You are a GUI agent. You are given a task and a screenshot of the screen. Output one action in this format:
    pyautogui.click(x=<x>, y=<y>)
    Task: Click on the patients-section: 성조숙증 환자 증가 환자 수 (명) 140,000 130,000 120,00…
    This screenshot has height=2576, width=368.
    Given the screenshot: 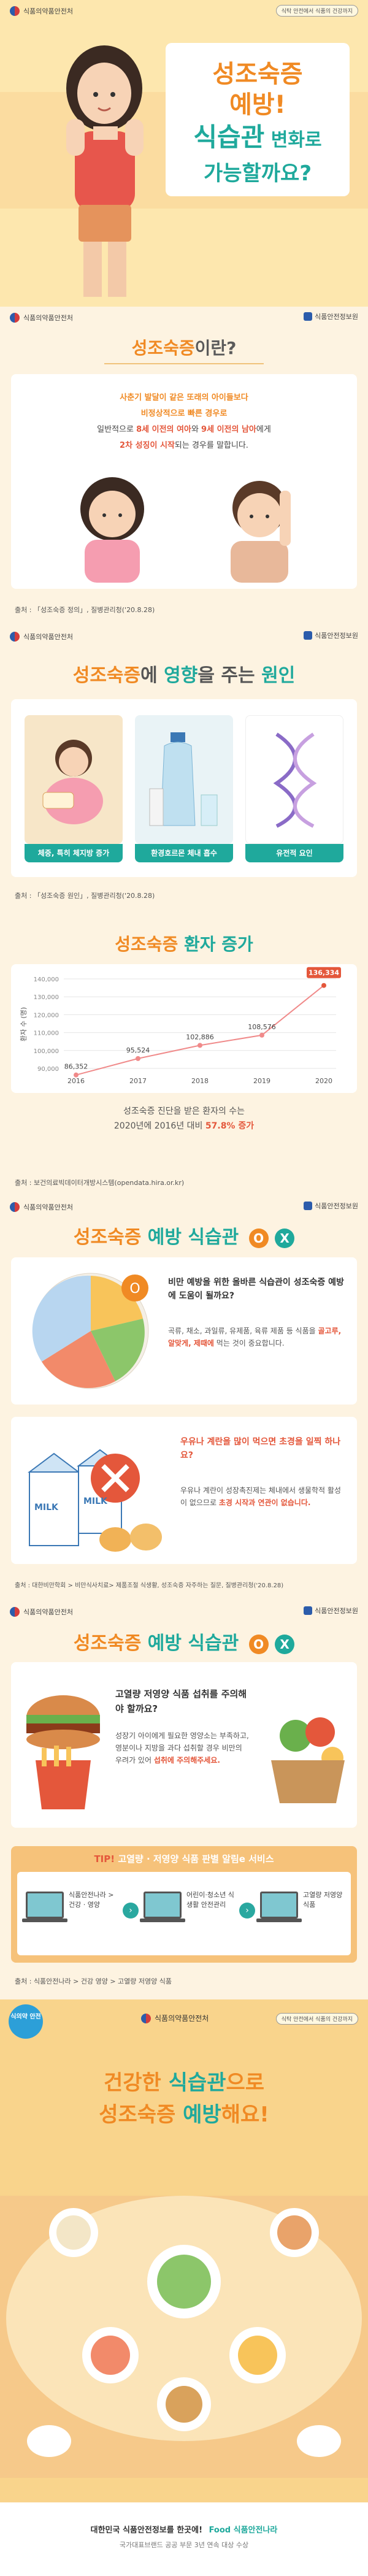 What is the action you would take?
    pyautogui.click(x=184, y=1058)
    